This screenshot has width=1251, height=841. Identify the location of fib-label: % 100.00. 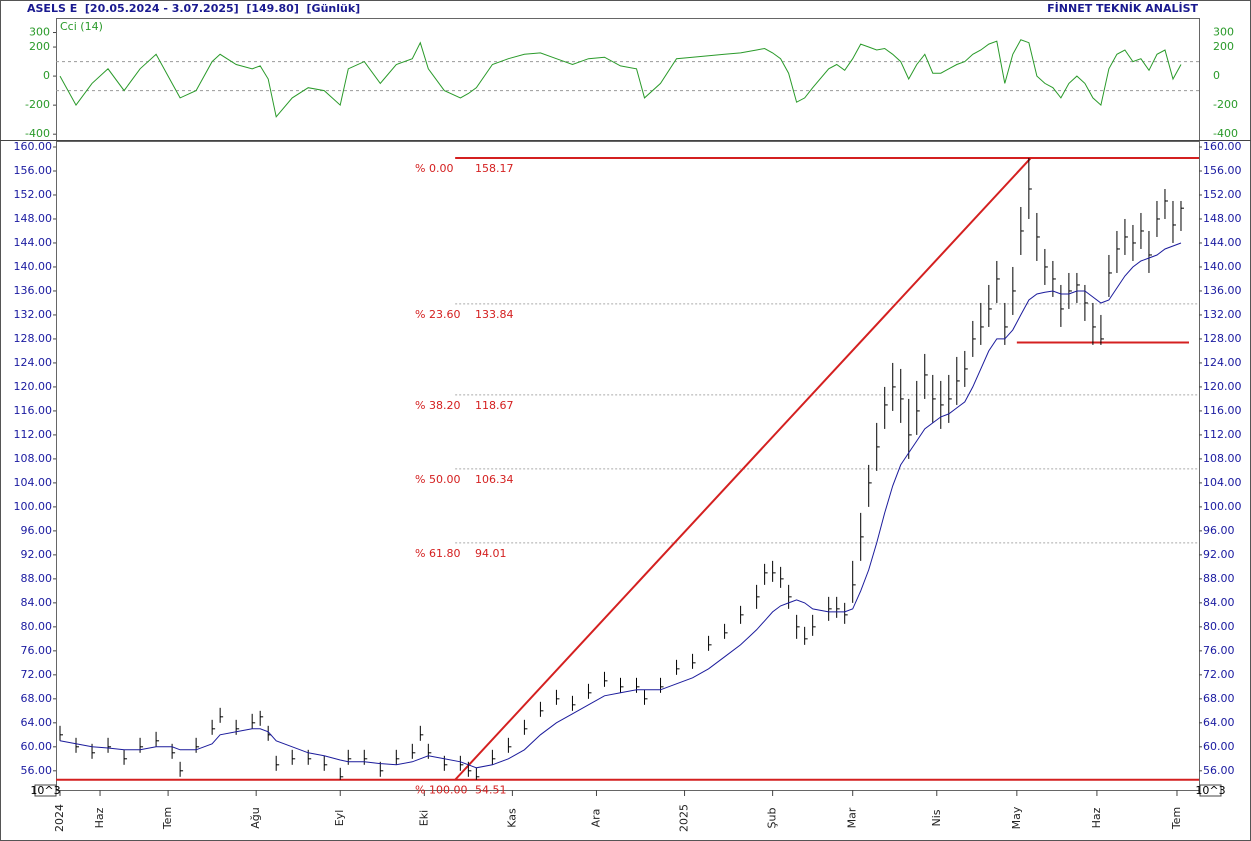
(441, 790).